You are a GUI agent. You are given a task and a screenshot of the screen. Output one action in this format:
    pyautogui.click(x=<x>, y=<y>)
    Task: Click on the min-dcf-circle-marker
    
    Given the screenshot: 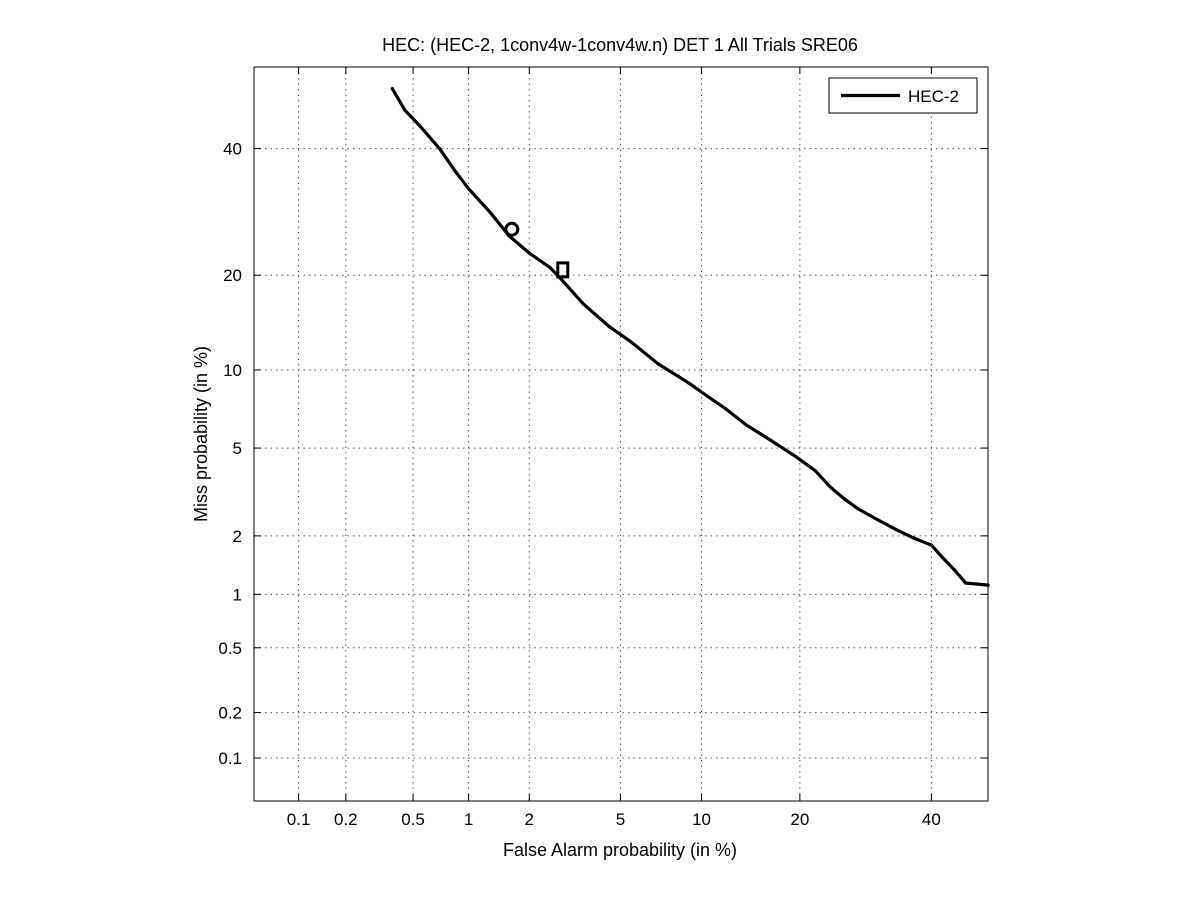 What is the action you would take?
    pyautogui.click(x=512, y=229)
    